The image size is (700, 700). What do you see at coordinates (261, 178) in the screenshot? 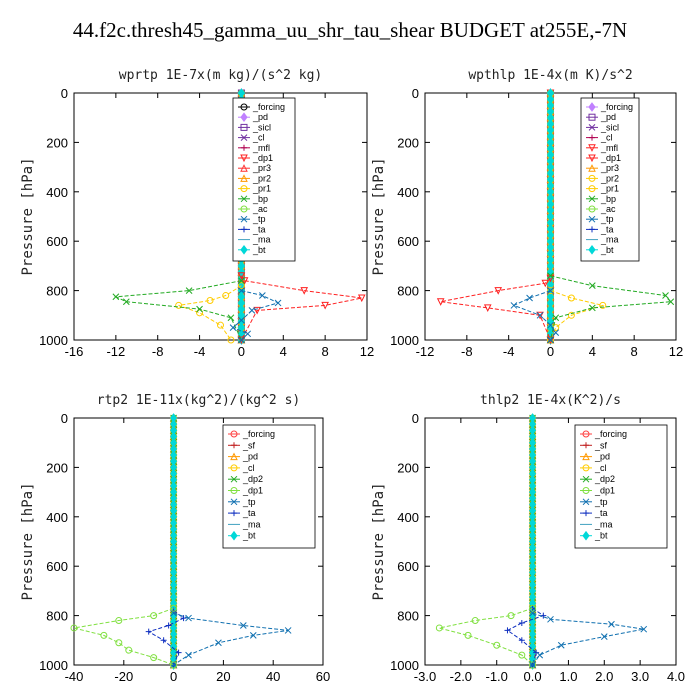
I see `legend-label: _pr2` at bounding box center [261, 178].